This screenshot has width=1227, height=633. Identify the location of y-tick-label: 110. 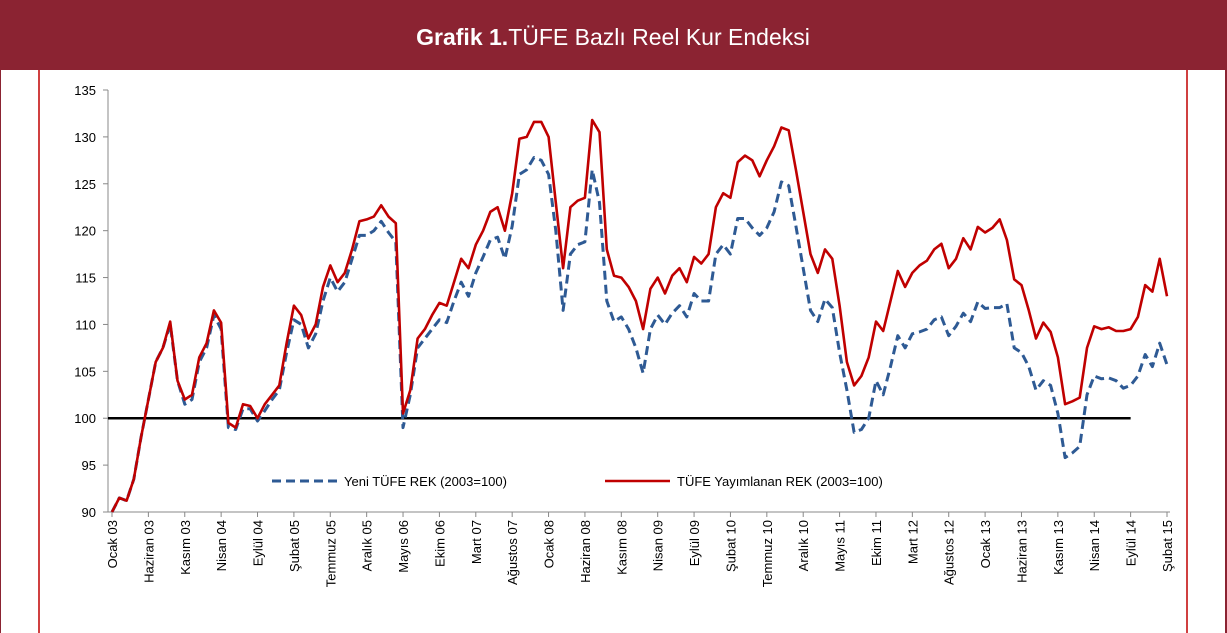
(85, 324).